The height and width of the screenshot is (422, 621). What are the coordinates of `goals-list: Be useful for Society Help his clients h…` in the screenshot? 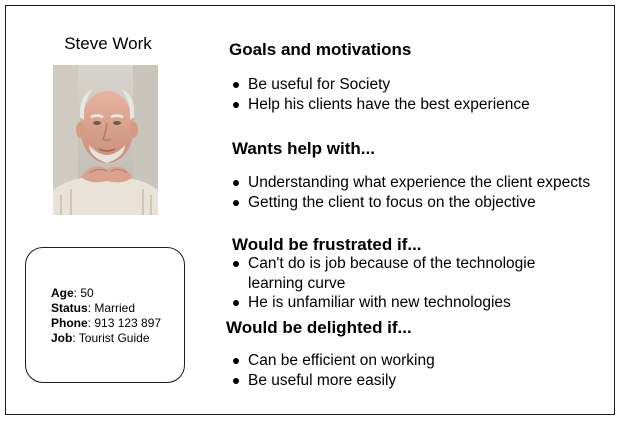 It's located at (380, 94).